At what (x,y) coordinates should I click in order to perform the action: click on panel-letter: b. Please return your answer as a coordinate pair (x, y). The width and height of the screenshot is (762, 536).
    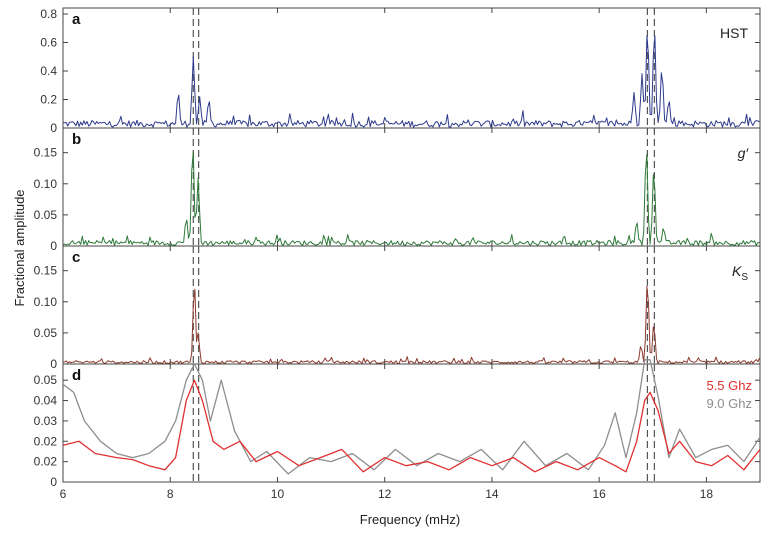
    Looking at the image, I should click on (76, 139).